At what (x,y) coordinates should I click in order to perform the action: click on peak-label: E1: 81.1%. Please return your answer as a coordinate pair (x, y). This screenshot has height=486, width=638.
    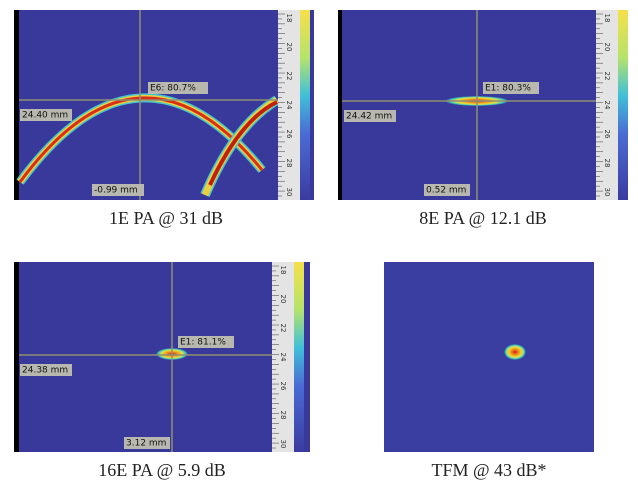
    Looking at the image, I should click on (203, 343).